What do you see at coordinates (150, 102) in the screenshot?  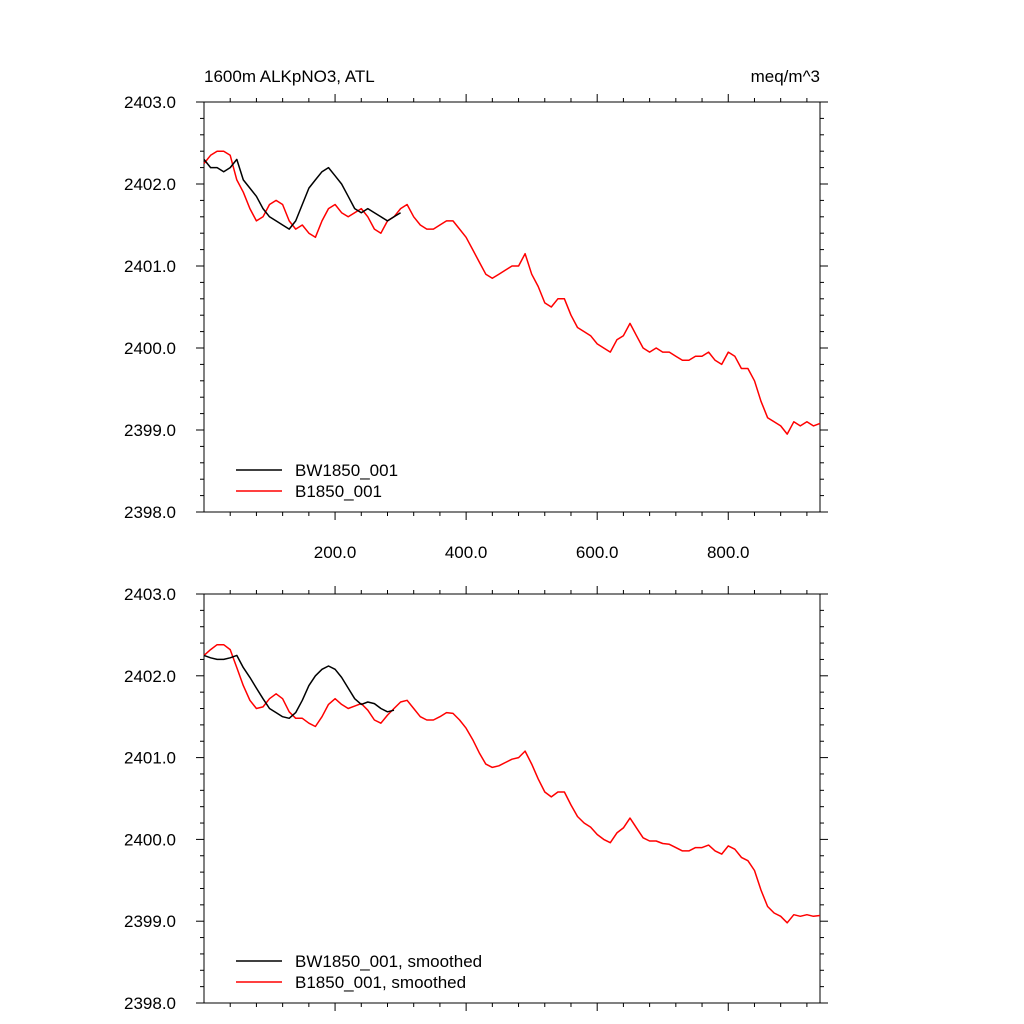 I see `top-y-tick-label: 2403.0` at bounding box center [150, 102].